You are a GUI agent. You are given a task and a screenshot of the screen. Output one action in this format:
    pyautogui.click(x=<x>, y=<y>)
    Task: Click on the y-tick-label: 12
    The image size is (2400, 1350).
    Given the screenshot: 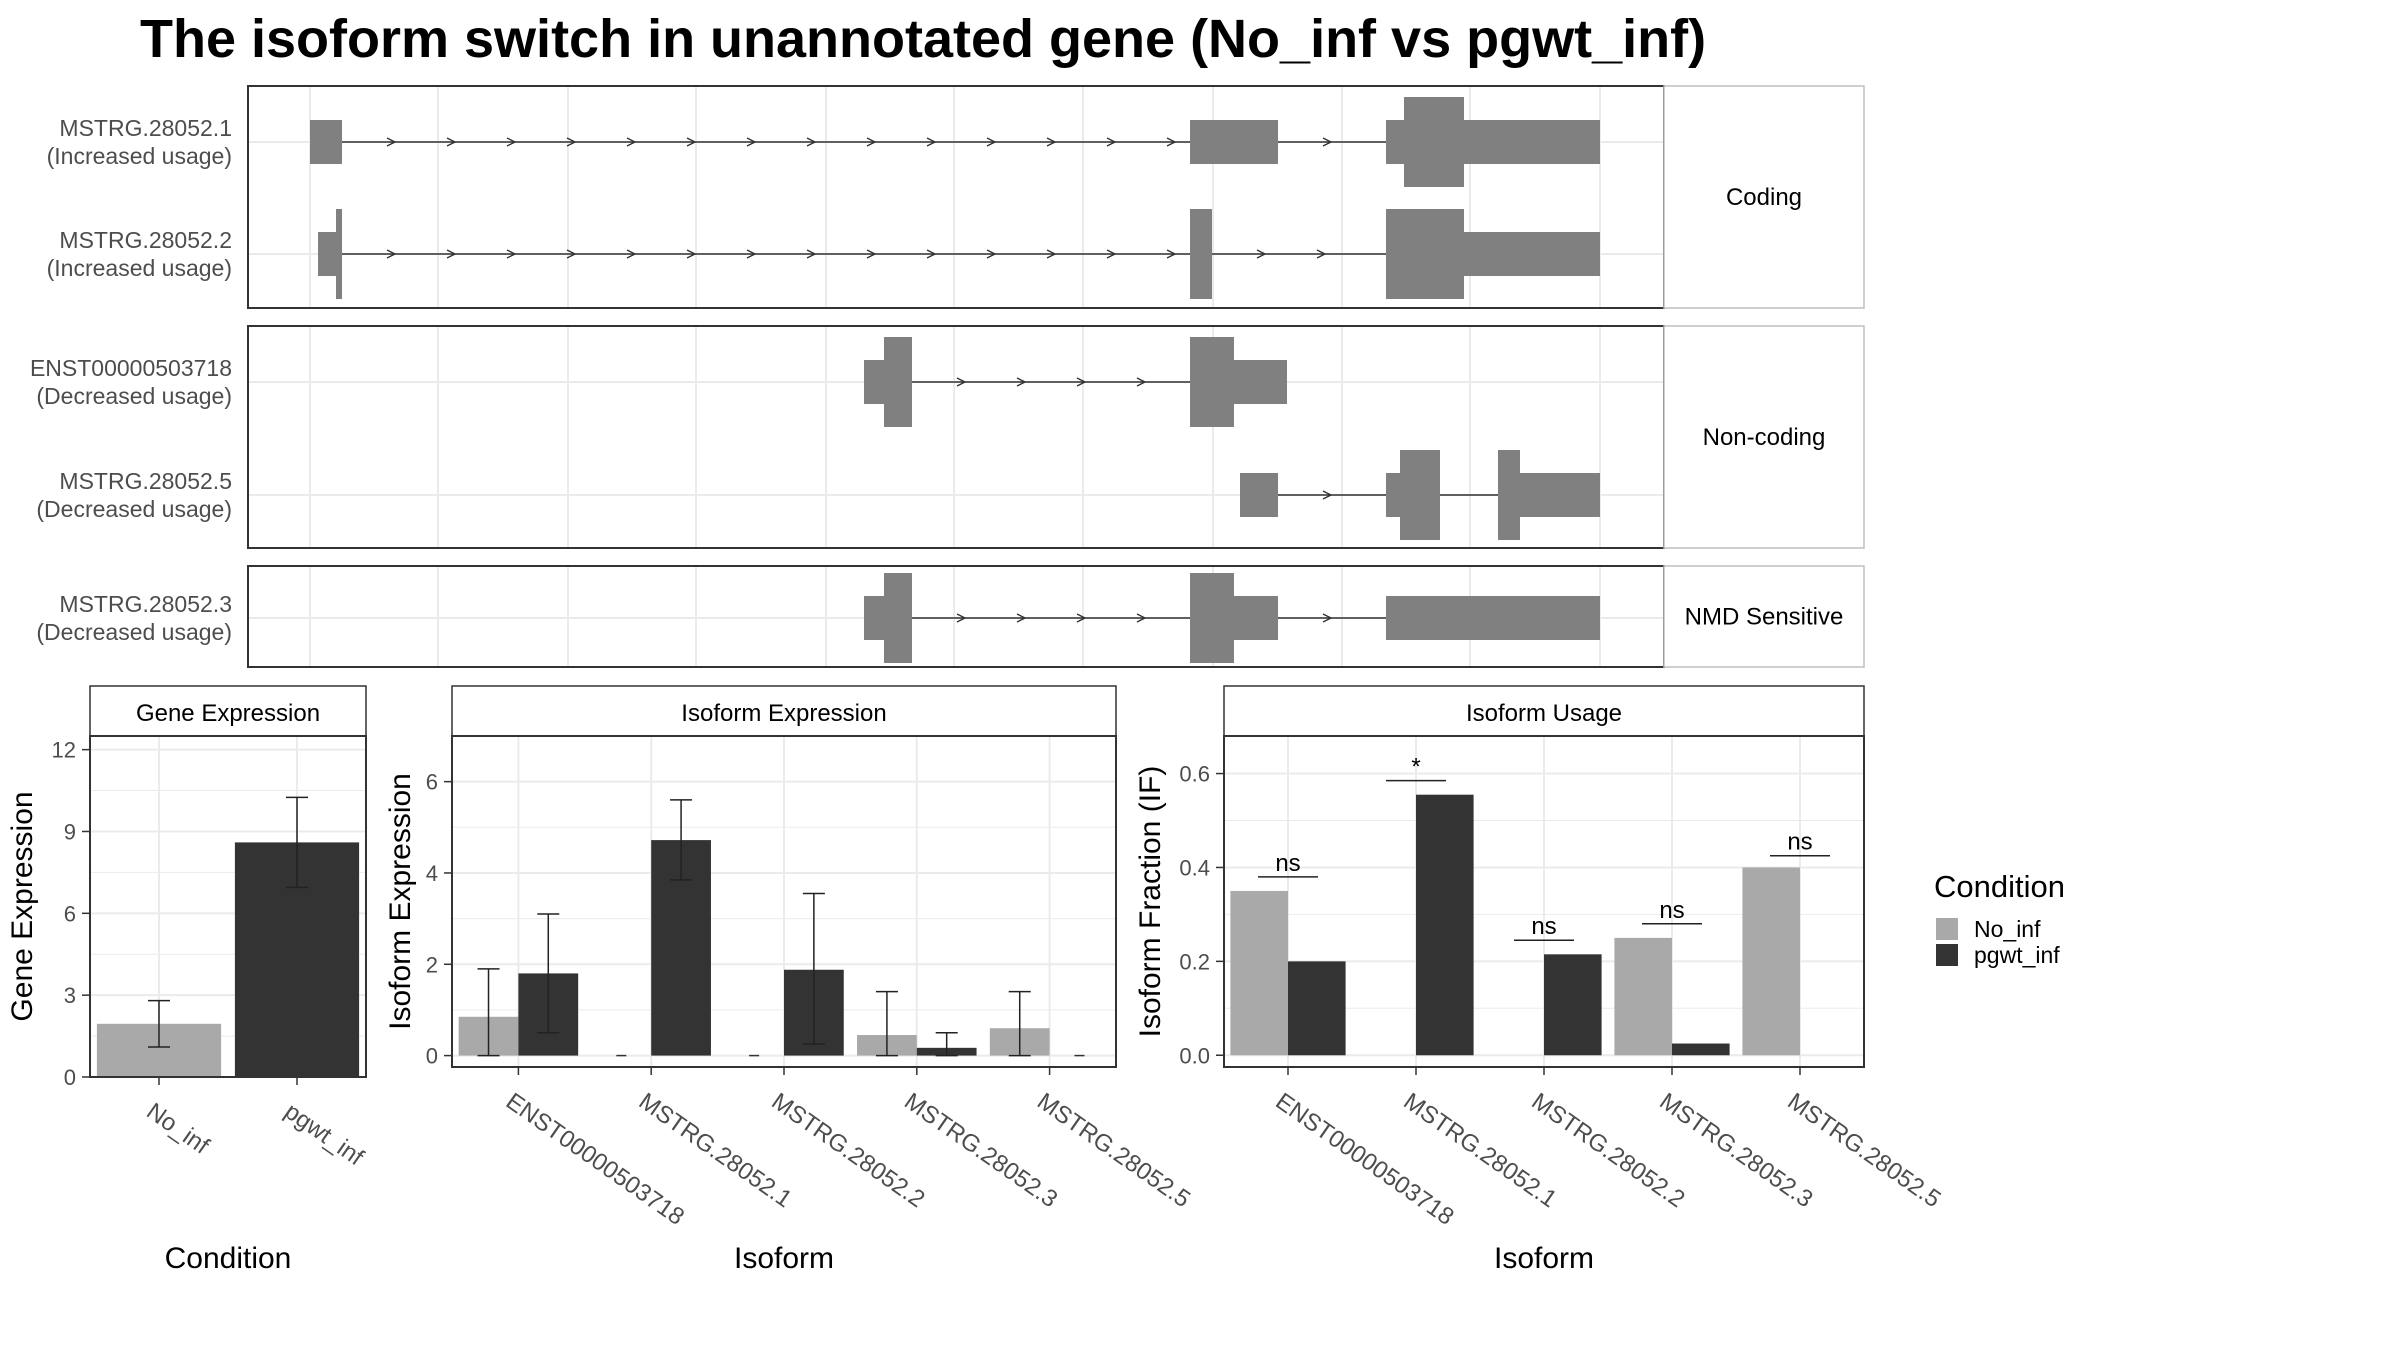 What is the action you would take?
    pyautogui.click(x=64, y=750)
    